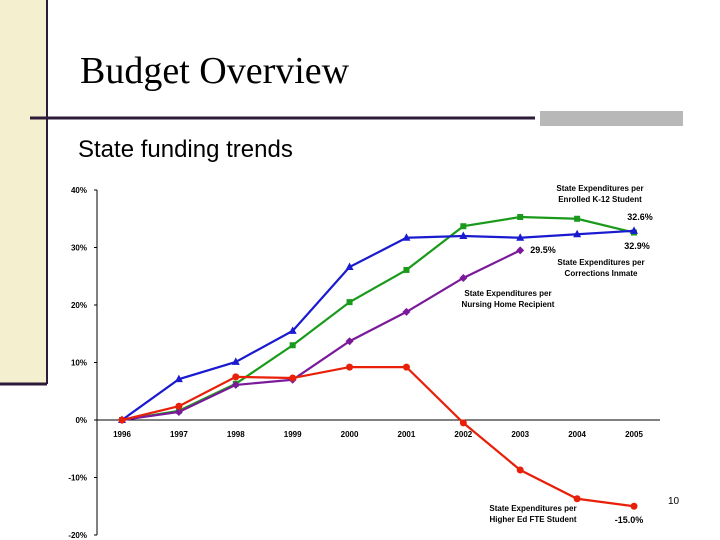  Describe the element at coordinates (79, 190) in the screenshot. I see `y-tick-label: 40%` at that location.